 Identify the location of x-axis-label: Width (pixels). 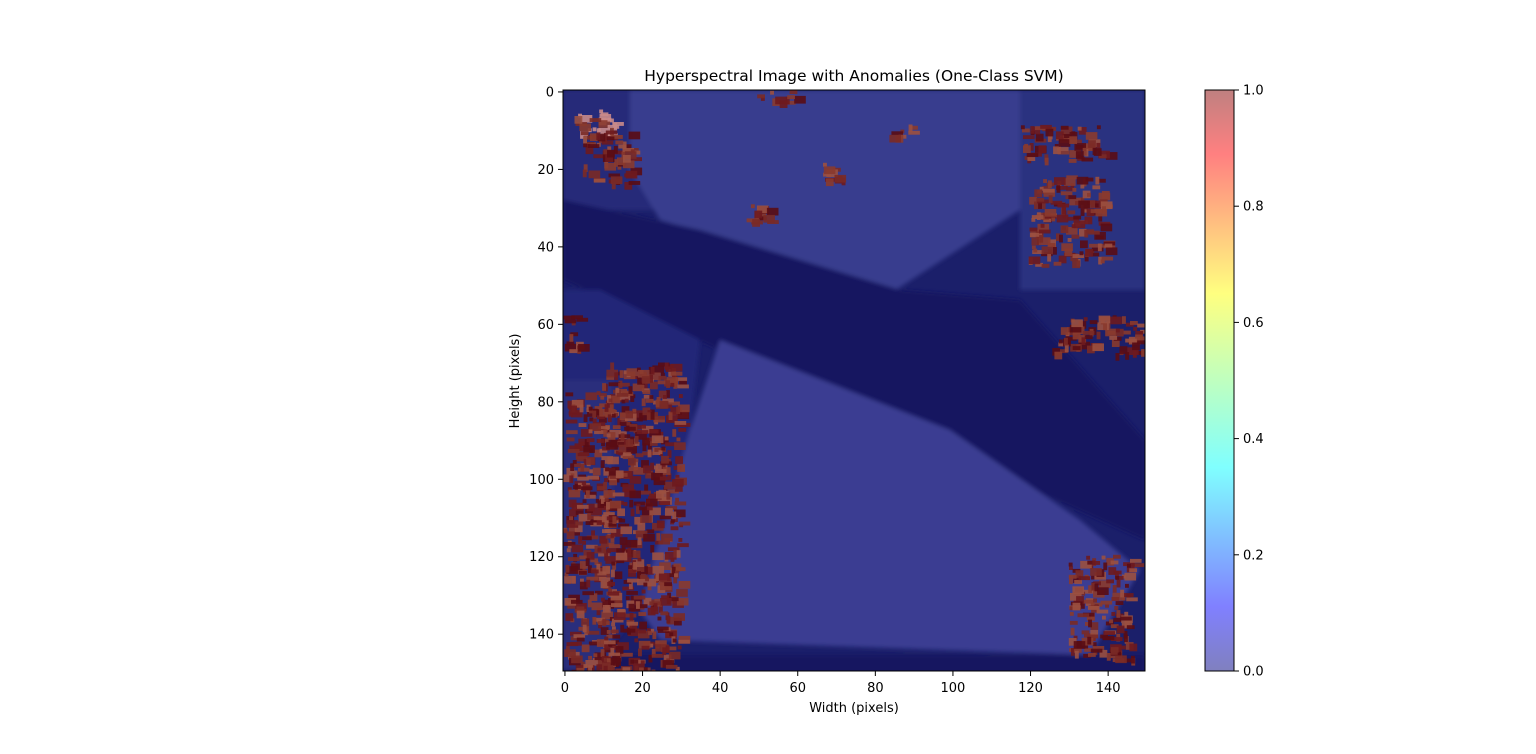
(854, 708).